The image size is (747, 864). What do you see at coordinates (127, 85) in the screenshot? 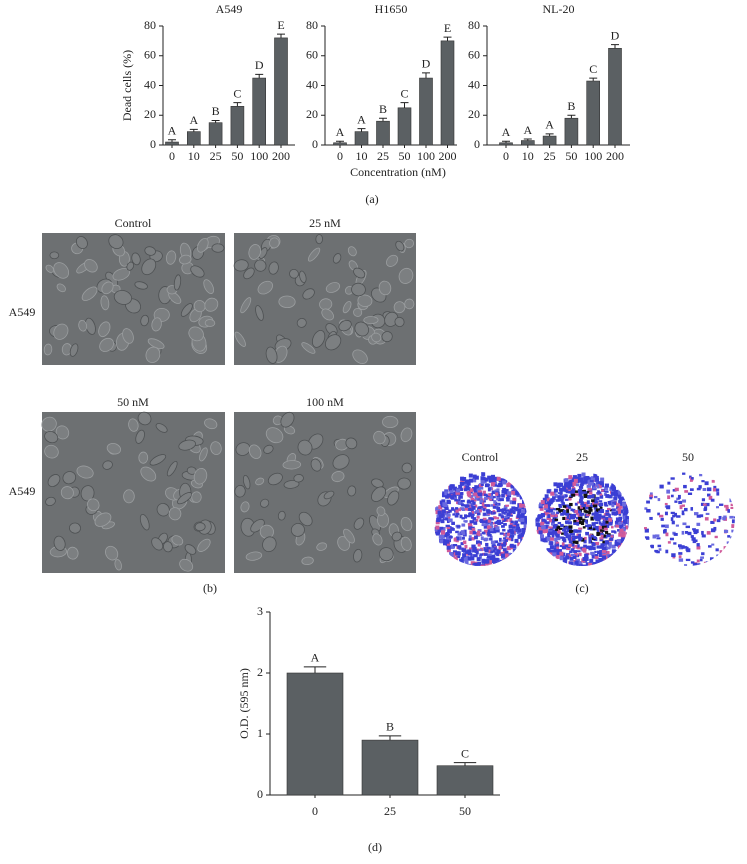
I see `y-axis-label: Dead cells (%)` at bounding box center [127, 85].